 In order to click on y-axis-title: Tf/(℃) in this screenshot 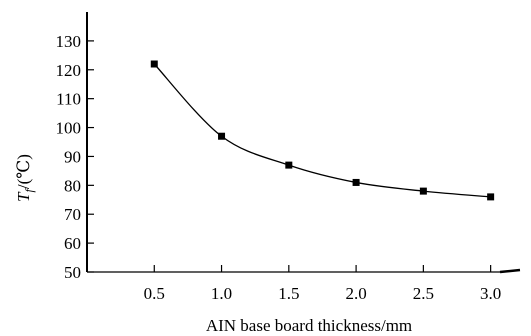, I will do `click(25, 178)`.